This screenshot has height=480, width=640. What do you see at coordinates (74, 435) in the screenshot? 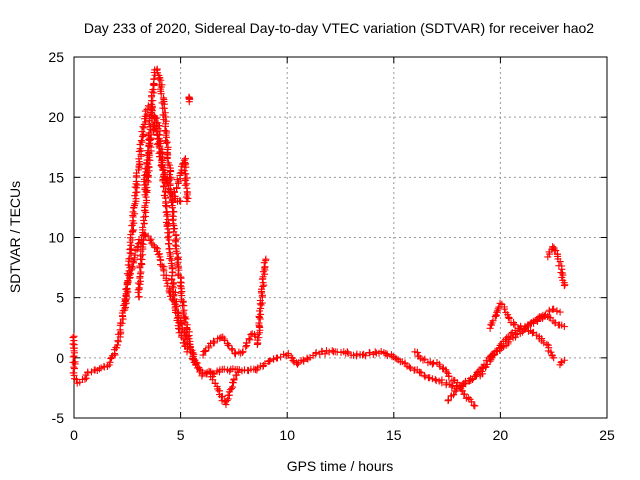
I see `x-tick-label: 0` at bounding box center [74, 435].